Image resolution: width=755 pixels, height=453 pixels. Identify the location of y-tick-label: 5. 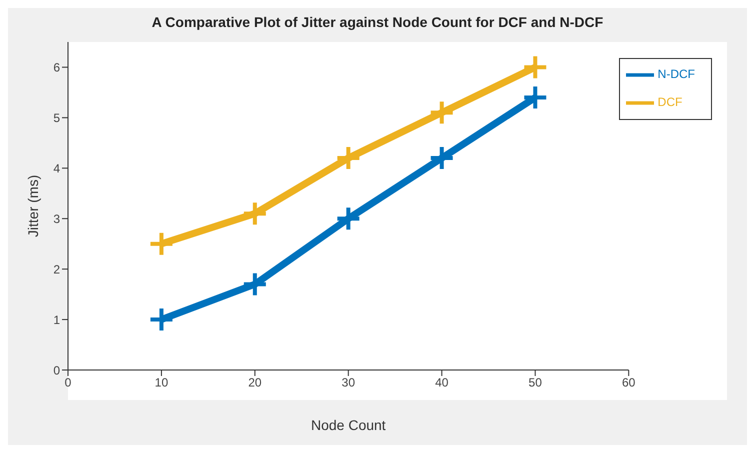
(56, 117).